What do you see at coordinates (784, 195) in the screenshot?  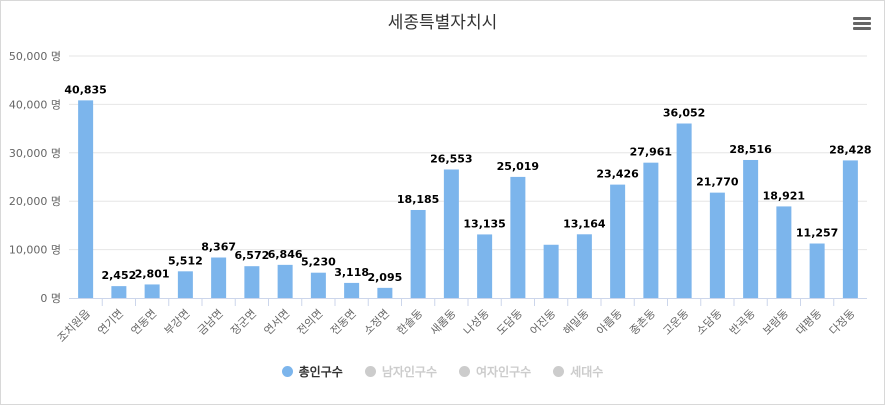 I see `data-label: 18,921` at bounding box center [784, 195].